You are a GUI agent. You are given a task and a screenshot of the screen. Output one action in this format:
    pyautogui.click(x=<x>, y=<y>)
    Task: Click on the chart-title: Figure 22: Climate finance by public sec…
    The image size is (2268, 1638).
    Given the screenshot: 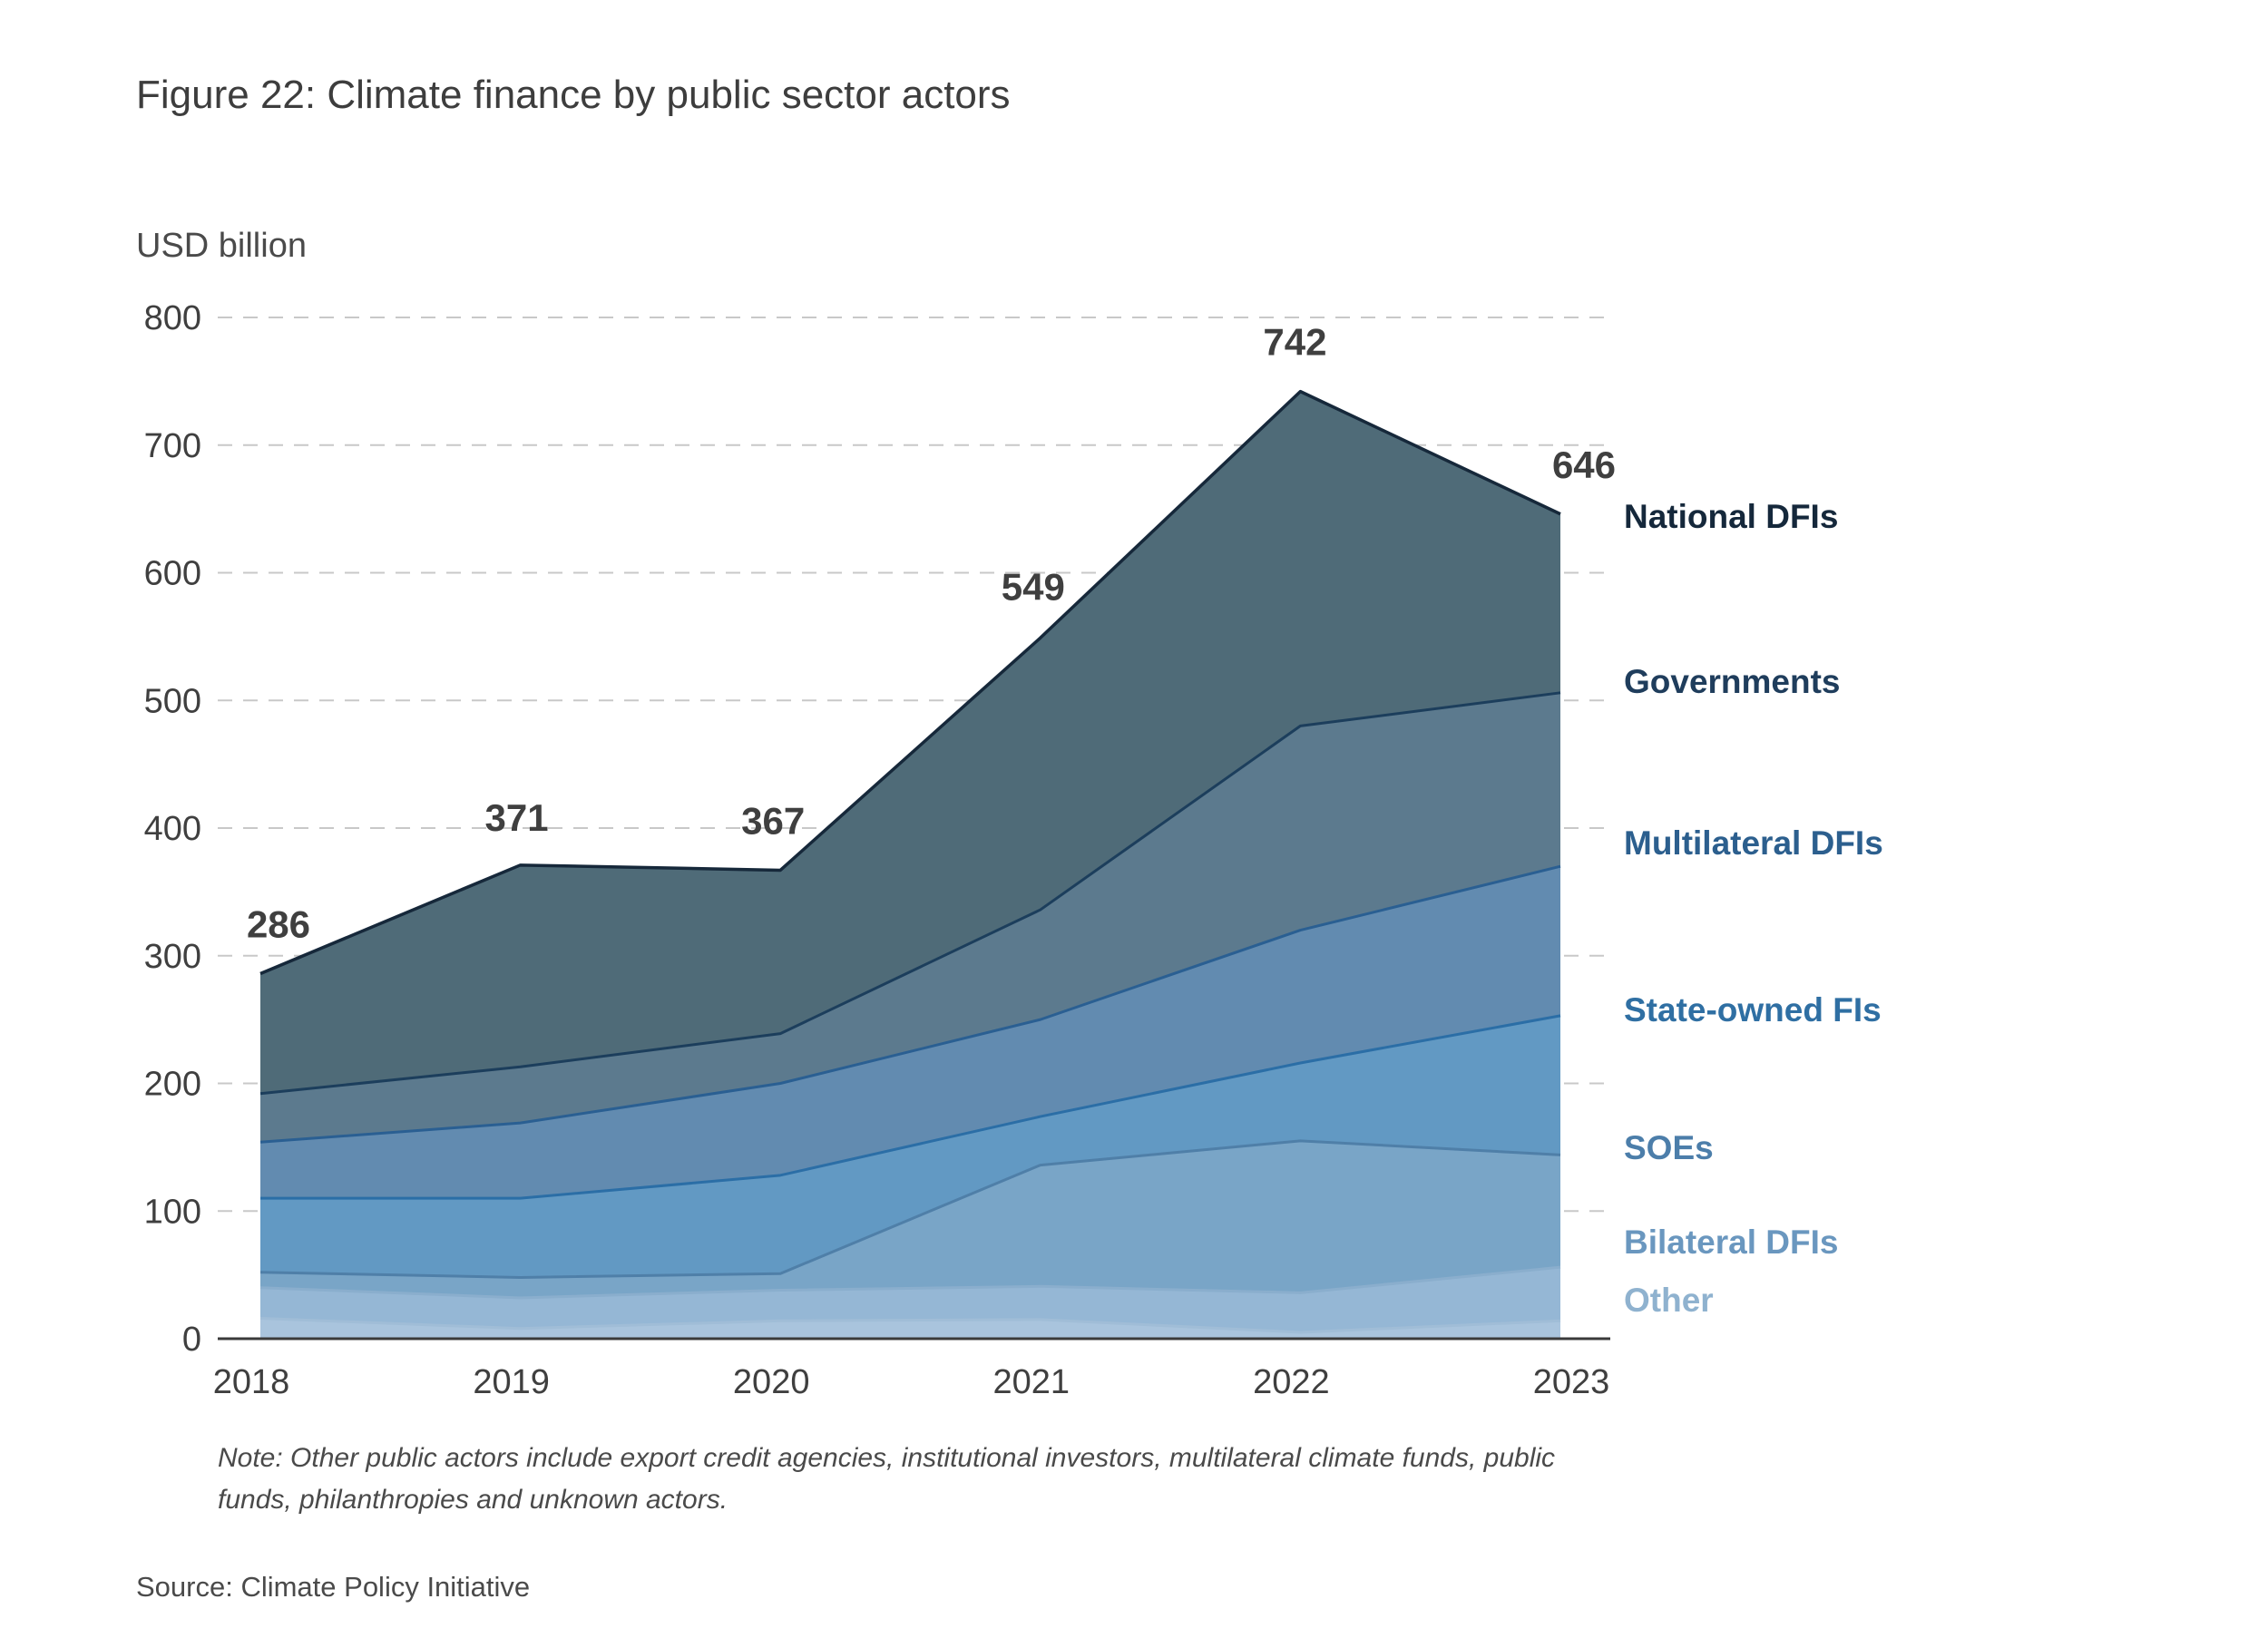 What is the action you would take?
    pyautogui.click(x=573, y=95)
    